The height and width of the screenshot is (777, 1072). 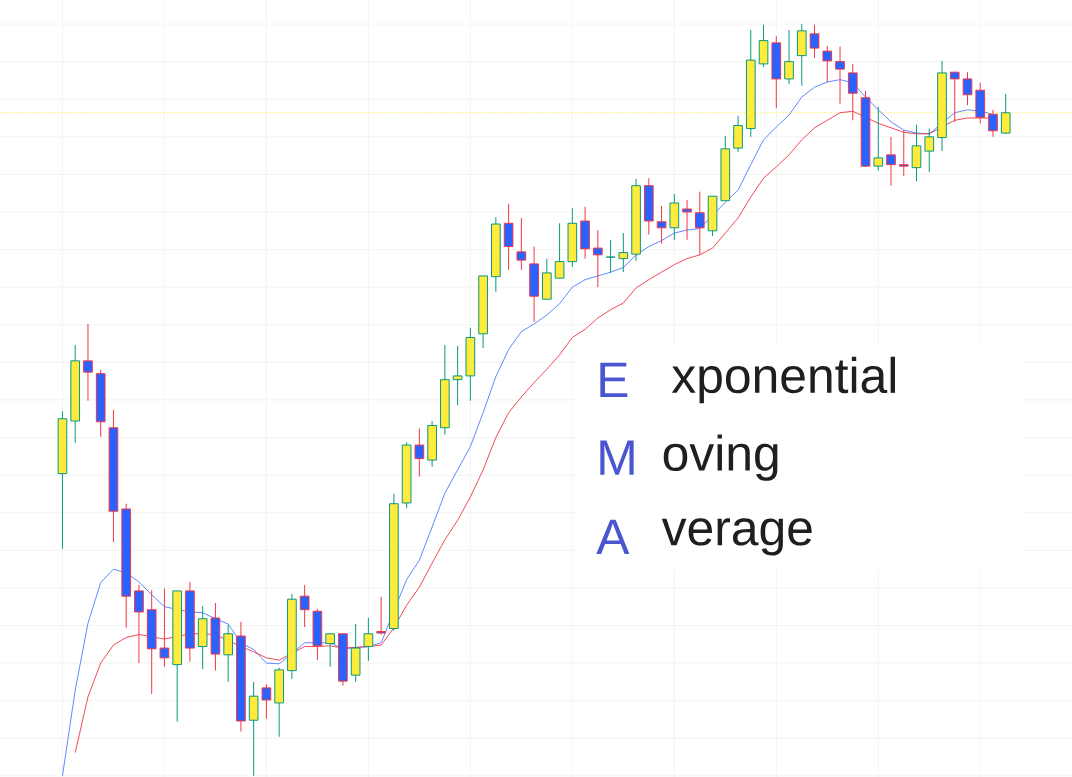 What do you see at coordinates (736, 537) in the screenshot?
I see `annotation: verage` at bounding box center [736, 537].